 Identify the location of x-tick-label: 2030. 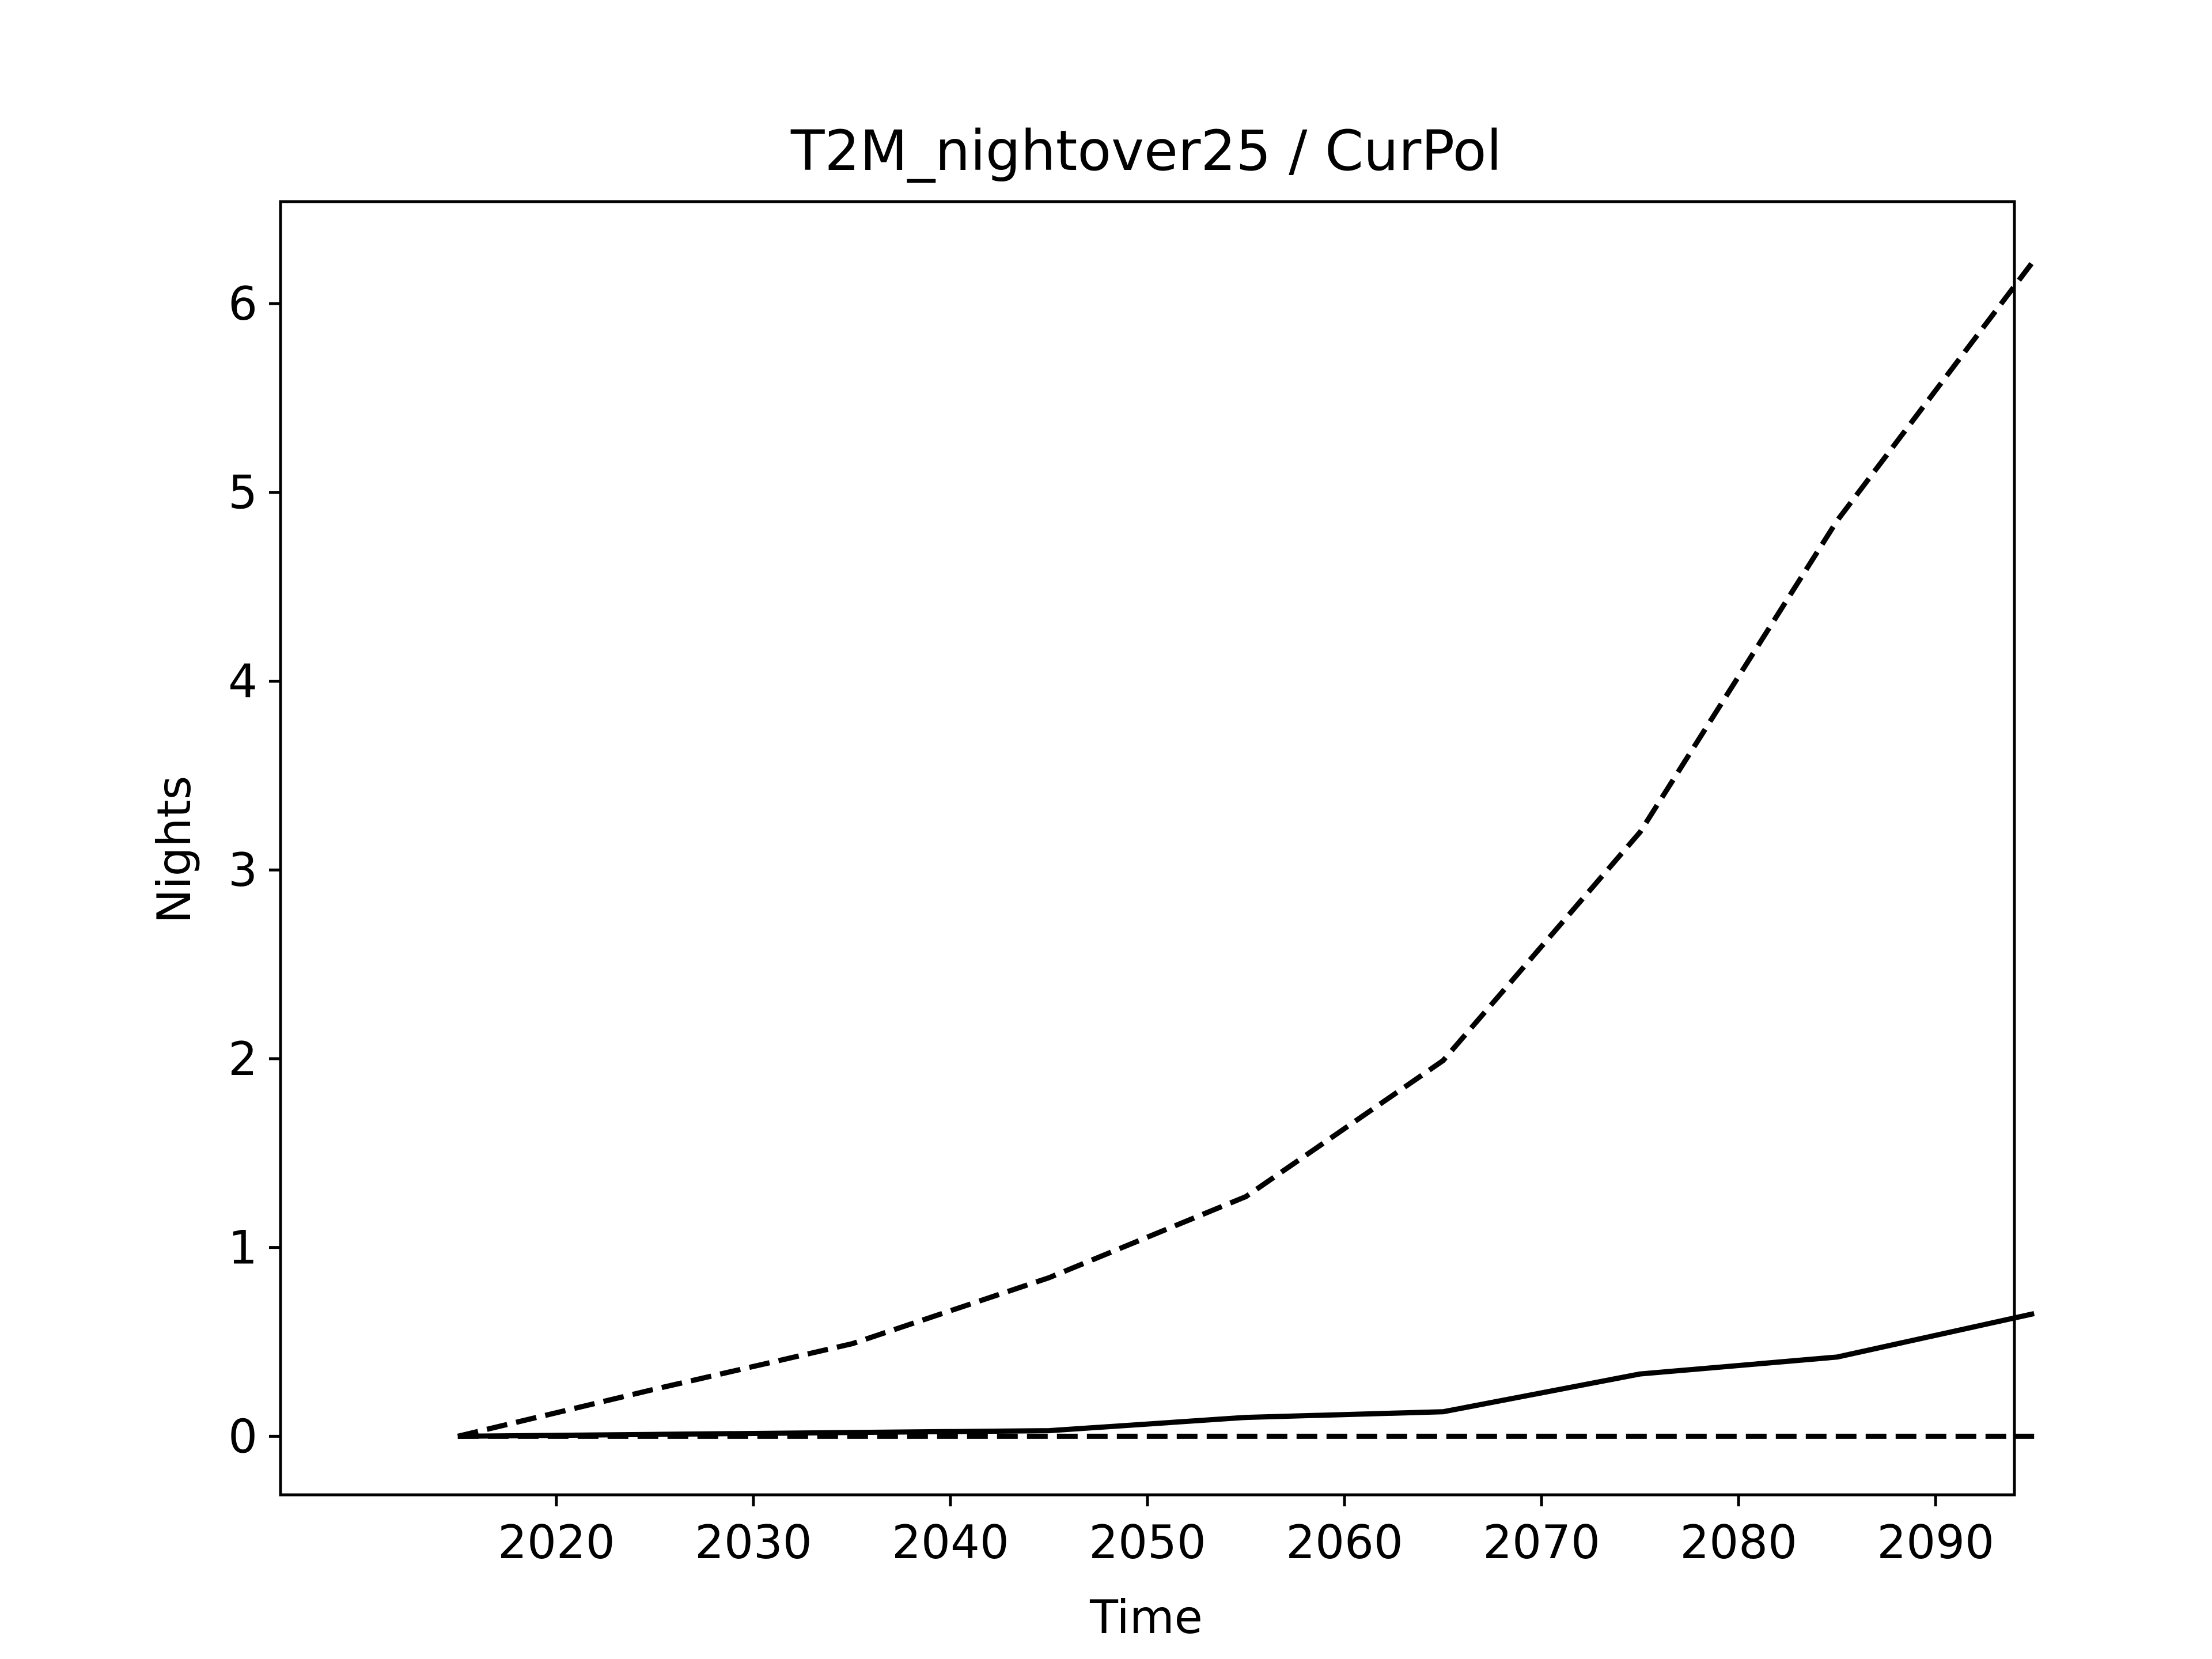
(753, 1542).